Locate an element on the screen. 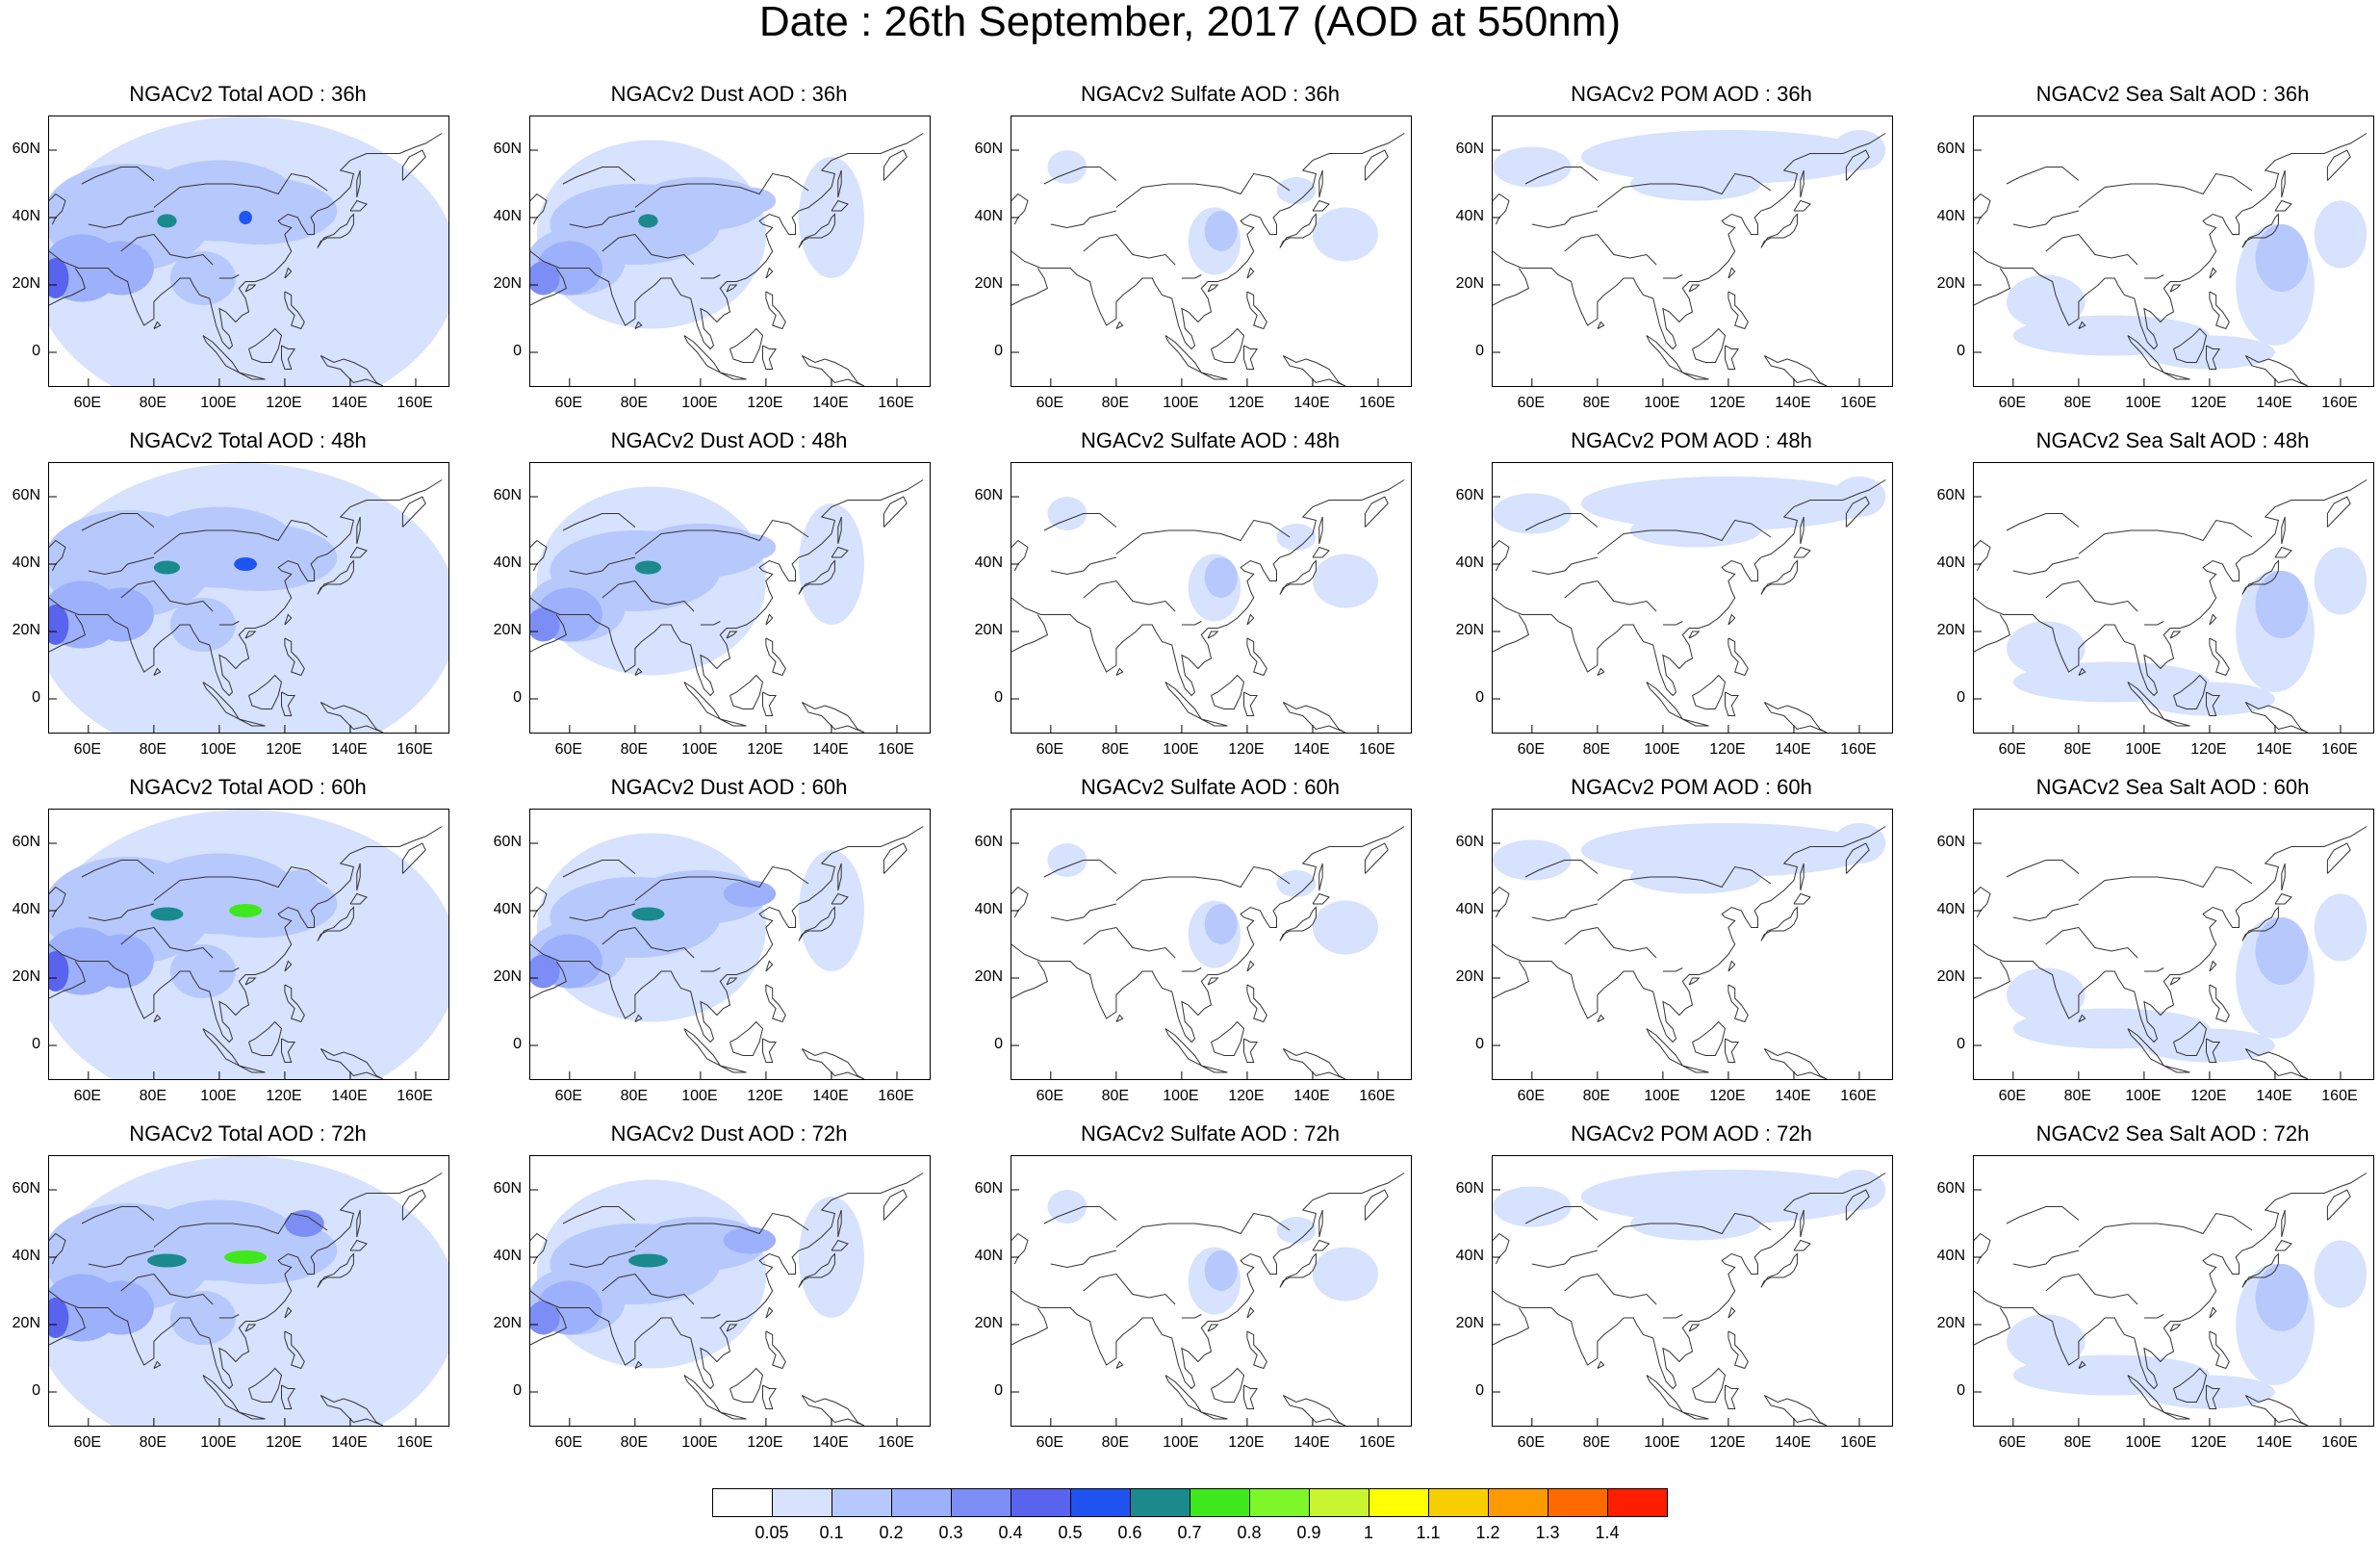 The image size is (2380, 1546). lon-tick-label: 140E is located at coordinates (1312, 1442).